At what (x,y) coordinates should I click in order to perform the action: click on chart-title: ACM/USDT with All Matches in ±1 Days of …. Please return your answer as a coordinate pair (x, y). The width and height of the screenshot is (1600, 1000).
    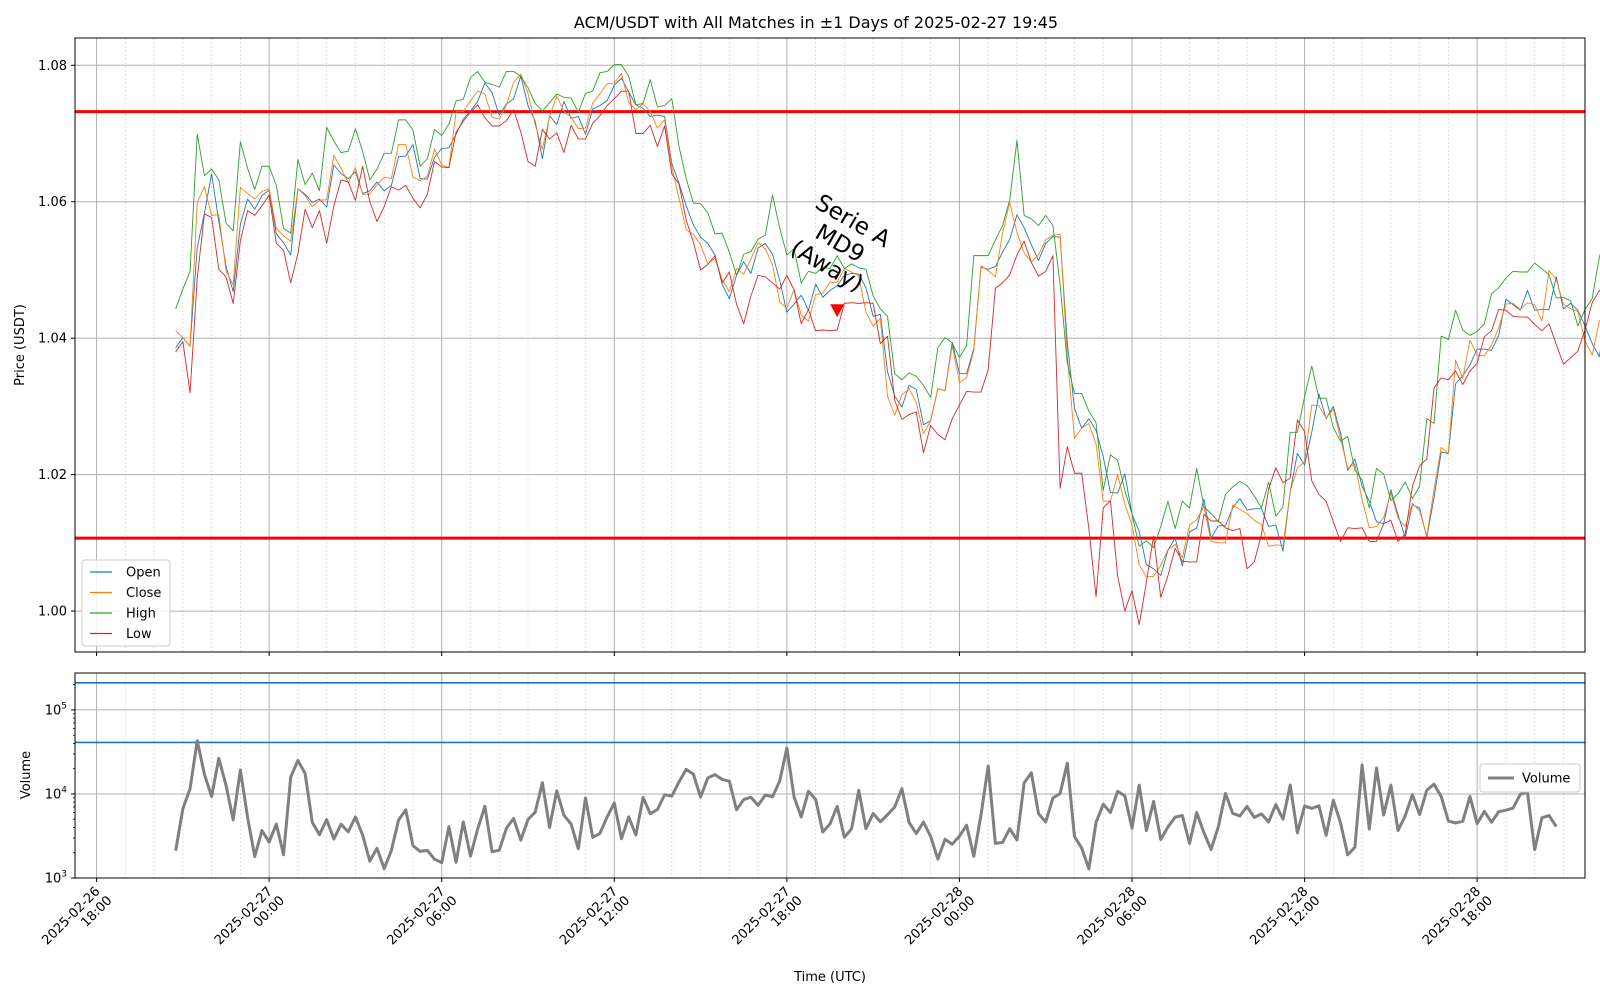
    Looking at the image, I should click on (816, 22).